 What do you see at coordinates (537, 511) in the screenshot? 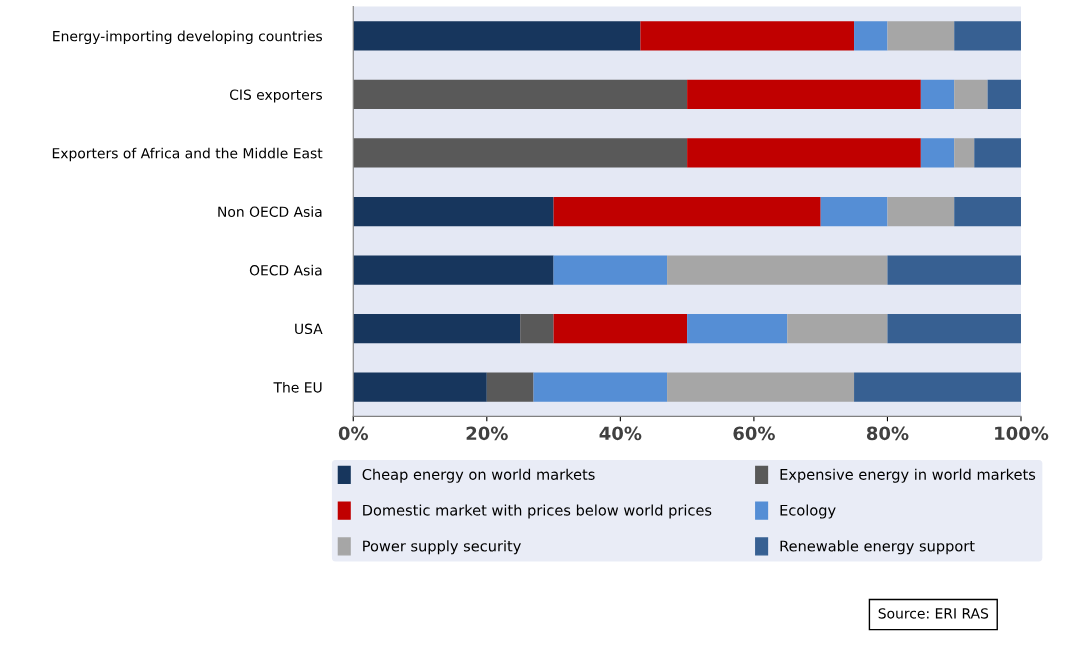
I see `legend-label: Domestic market with prices below world prices` at bounding box center [537, 511].